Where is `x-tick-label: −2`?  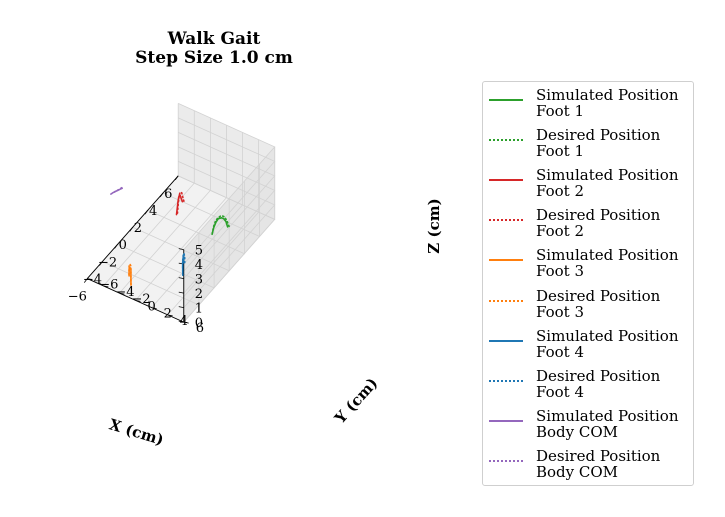
x-tick-label: −2 is located at coordinates (107, 262).